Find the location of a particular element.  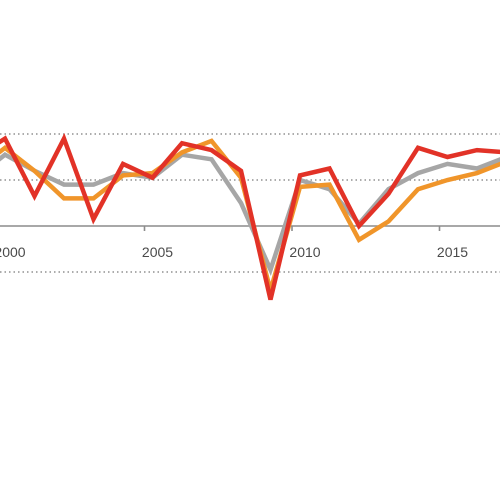

x-tick-label: 2000 is located at coordinates (13, 252).